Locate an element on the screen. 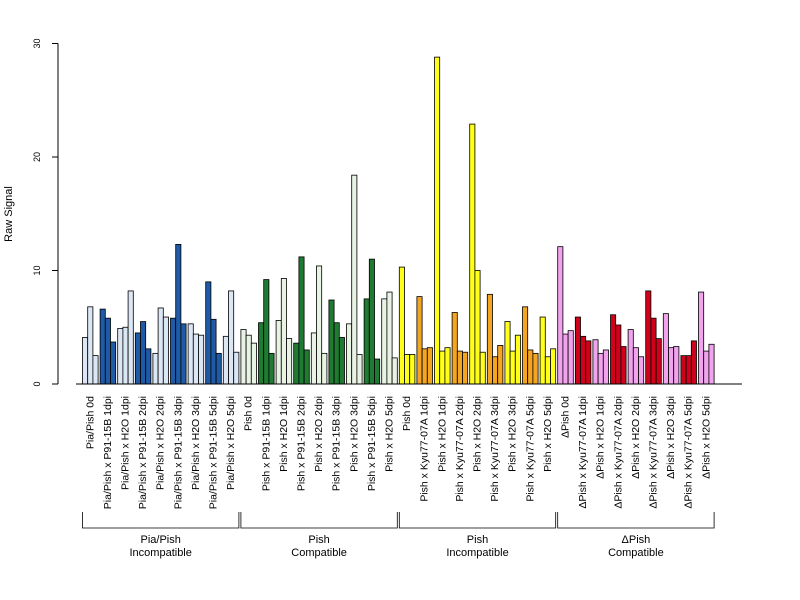 Image resolution: width=800 pixels, height=600 pixels. category-label: ΔPish x H2O 3dpi is located at coordinates (671, 437).